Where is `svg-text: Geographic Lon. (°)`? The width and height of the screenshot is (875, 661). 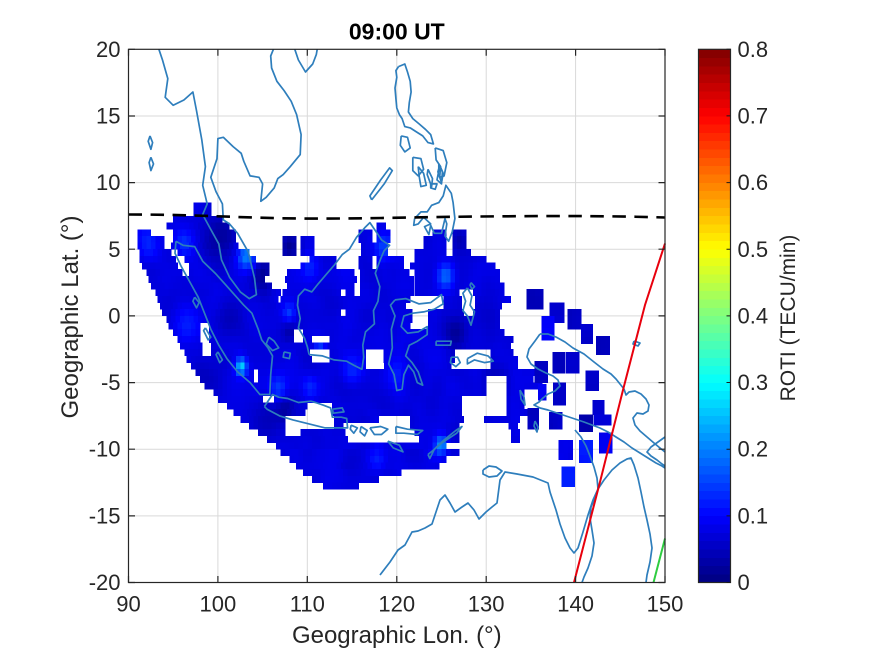 svg-text: Geographic Lon. (°) is located at coordinates (397, 635).